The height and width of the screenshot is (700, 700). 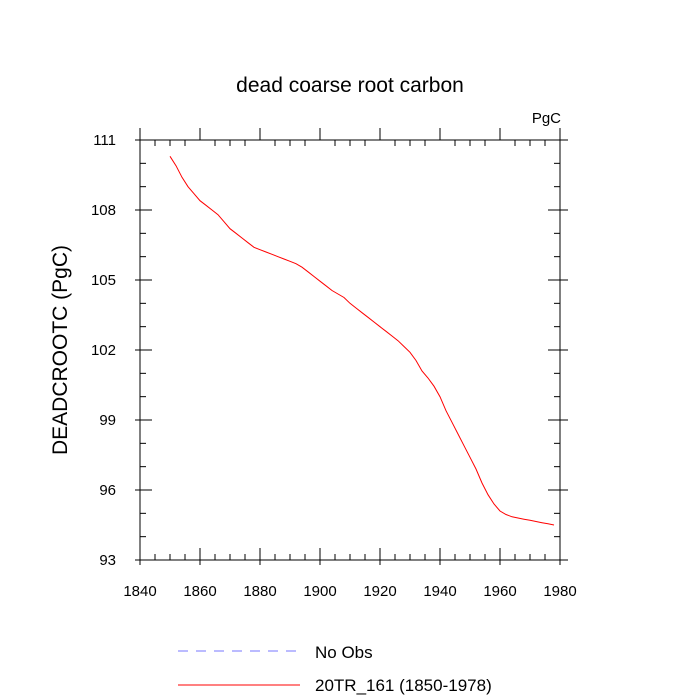 I want to click on x-tick-label: 1840, so click(x=139, y=591).